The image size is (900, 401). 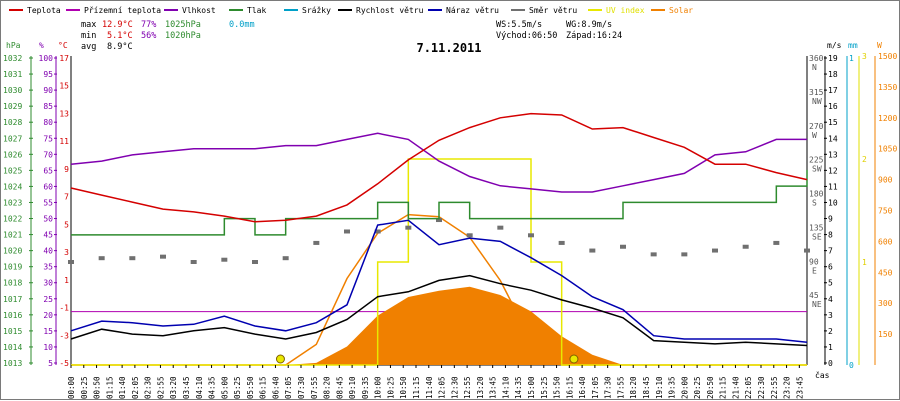 I want to click on x-tick-label: 19:35, so click(x=672, y=387).